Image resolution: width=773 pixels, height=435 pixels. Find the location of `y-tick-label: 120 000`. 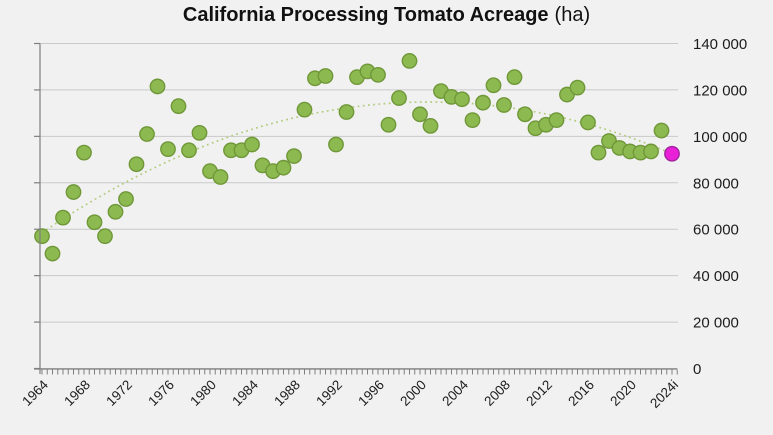

y-tick-label: 120 000 is located at coordinates (720, 90).